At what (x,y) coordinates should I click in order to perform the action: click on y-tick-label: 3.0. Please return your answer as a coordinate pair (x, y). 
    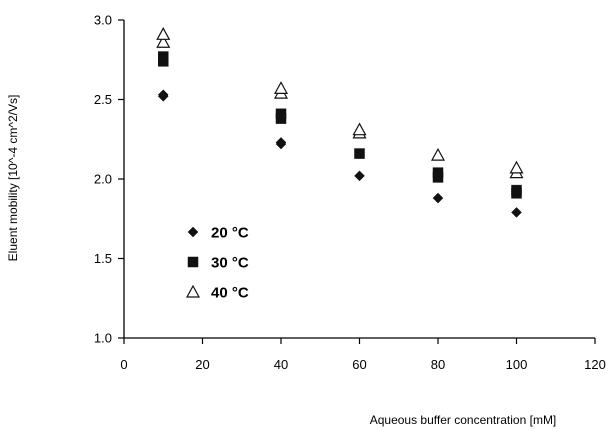
    Looking at the image, I should click on (103, 20).